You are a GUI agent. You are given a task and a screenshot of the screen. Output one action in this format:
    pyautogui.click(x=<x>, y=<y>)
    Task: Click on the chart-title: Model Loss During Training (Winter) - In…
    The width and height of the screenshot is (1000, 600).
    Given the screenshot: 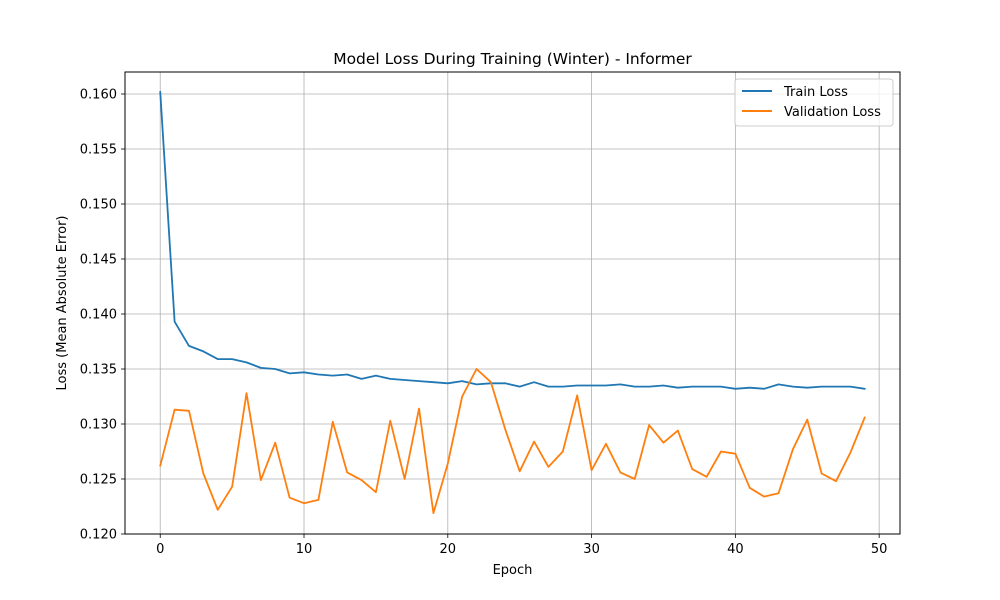 What is the action you would take?
    pyautogui.click(x=512, y=59)
    